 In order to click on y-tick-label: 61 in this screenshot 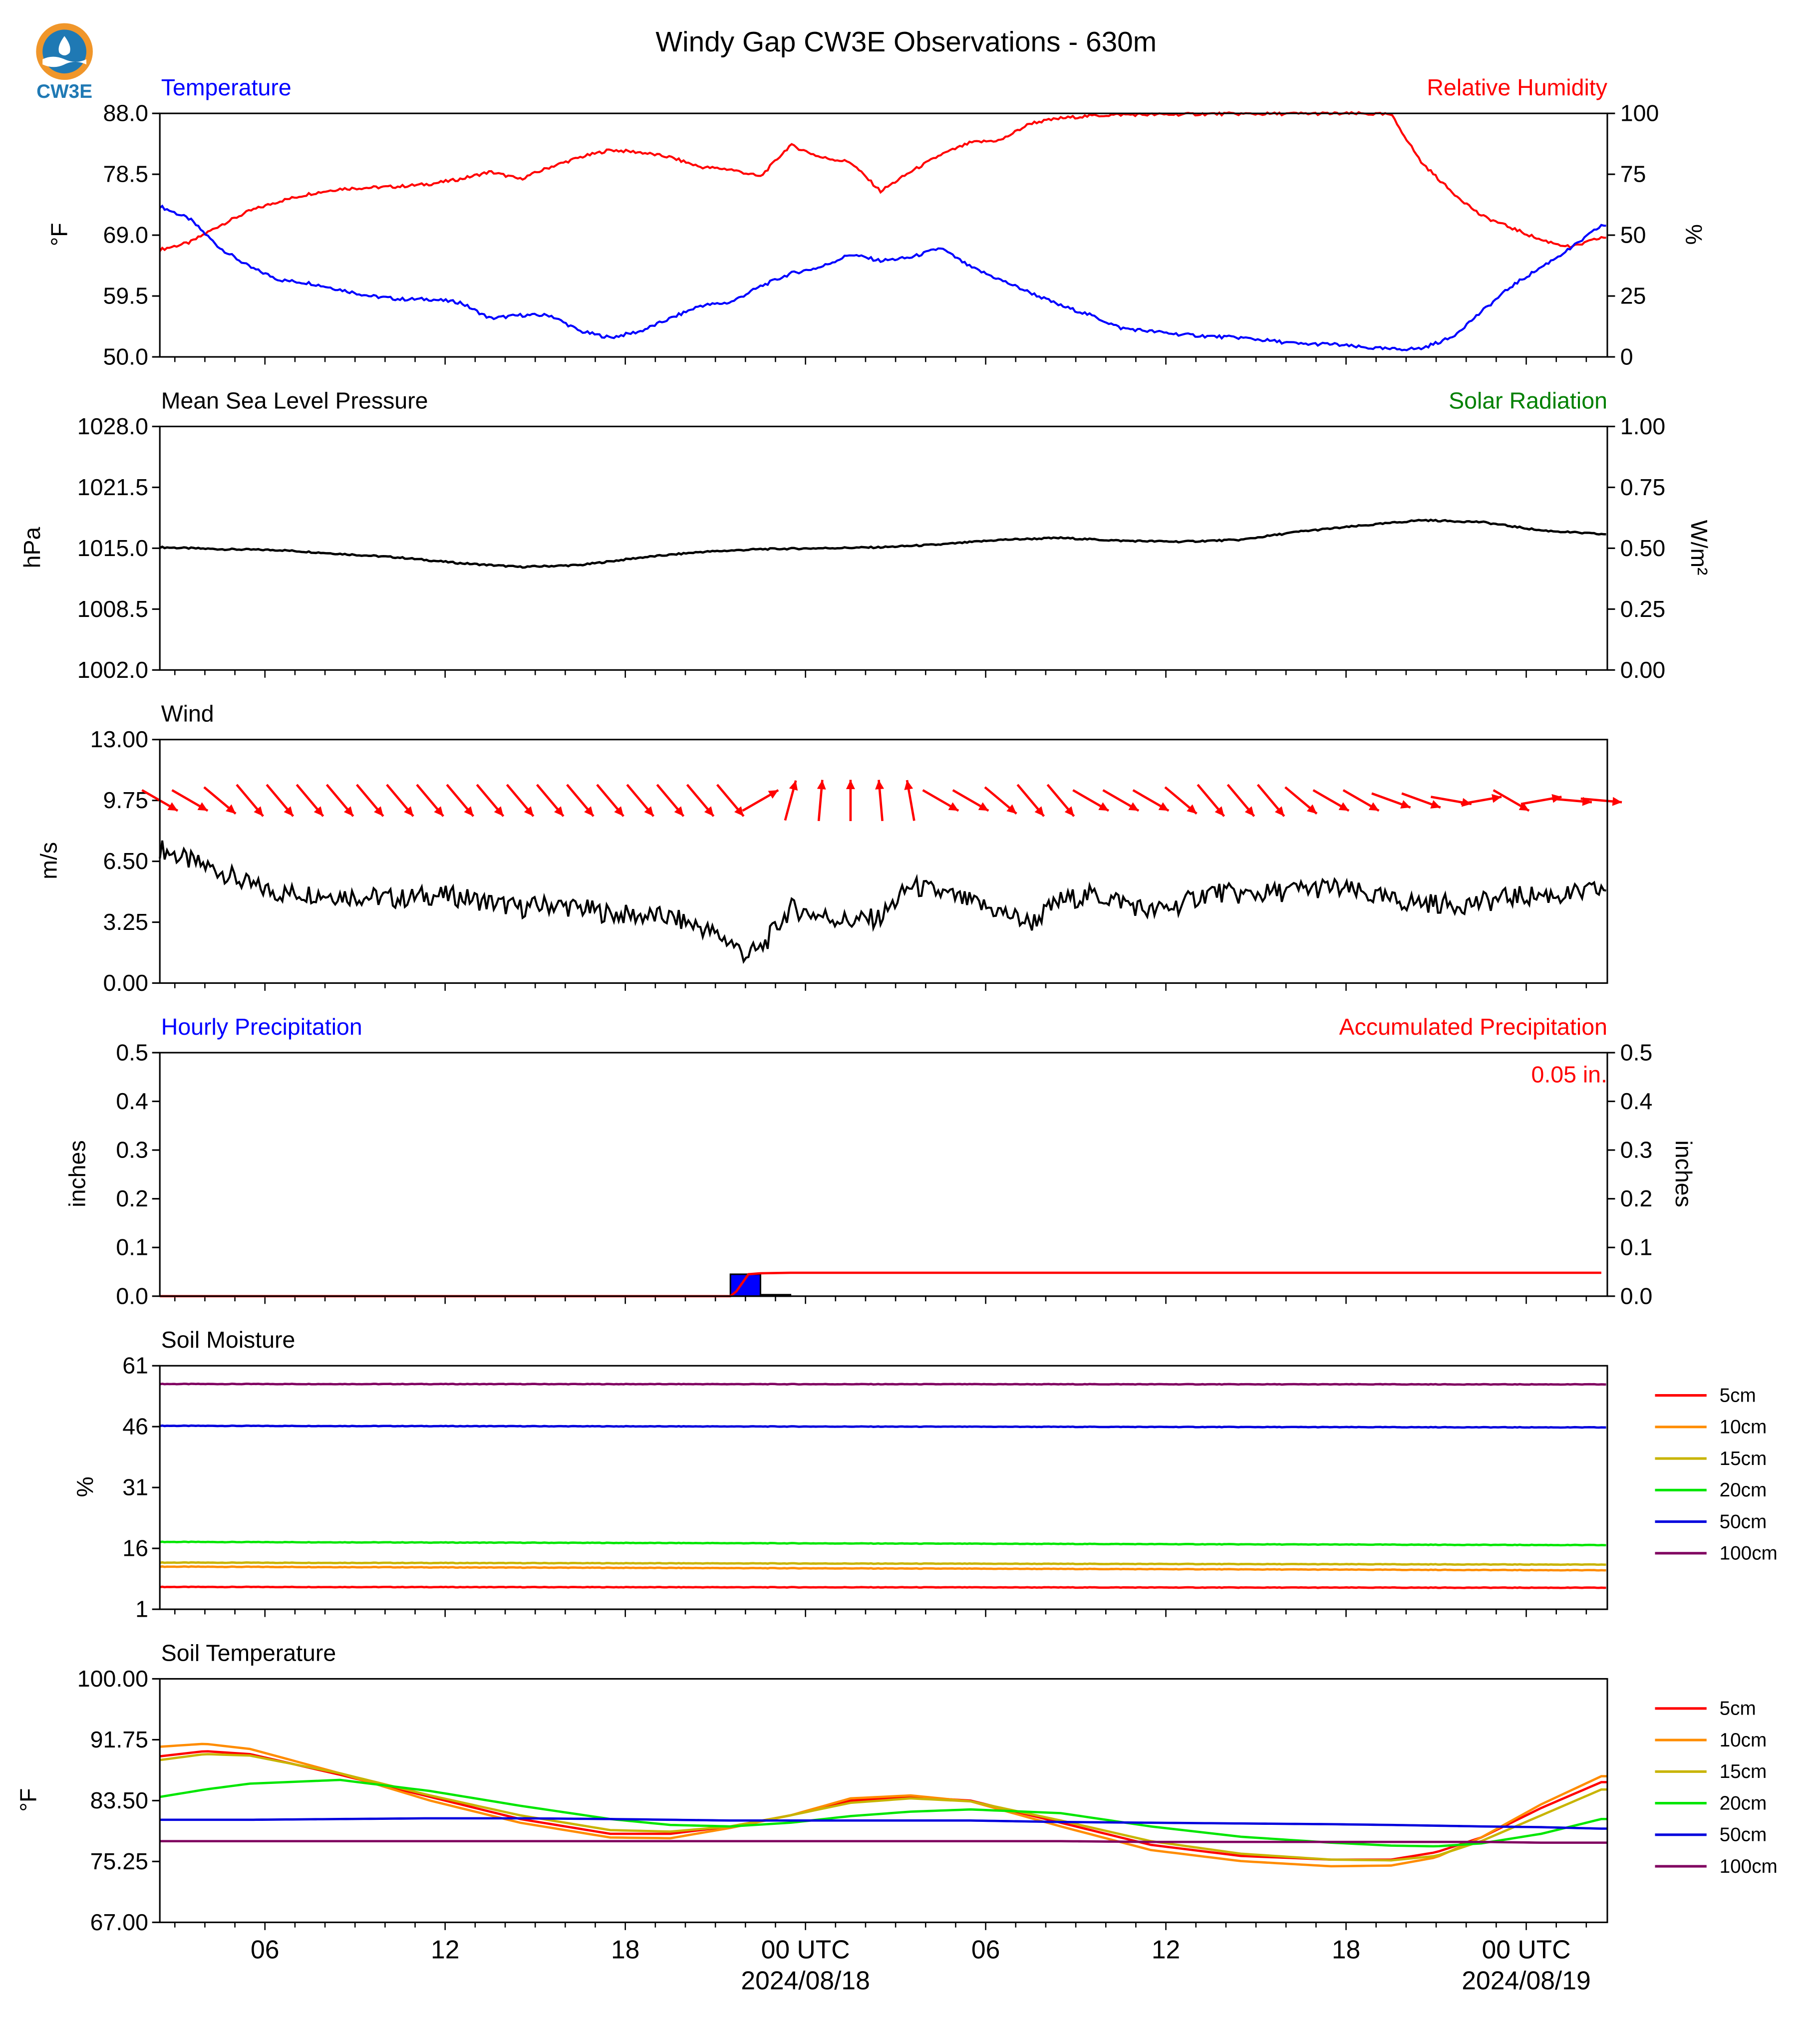, I will do `click(135, 1366)`.